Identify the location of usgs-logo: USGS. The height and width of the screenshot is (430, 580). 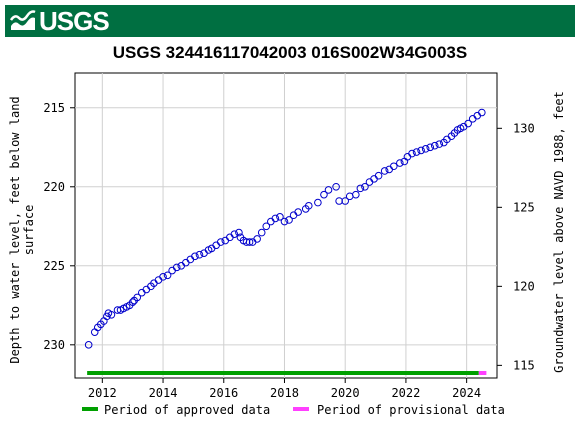
(60, 21).